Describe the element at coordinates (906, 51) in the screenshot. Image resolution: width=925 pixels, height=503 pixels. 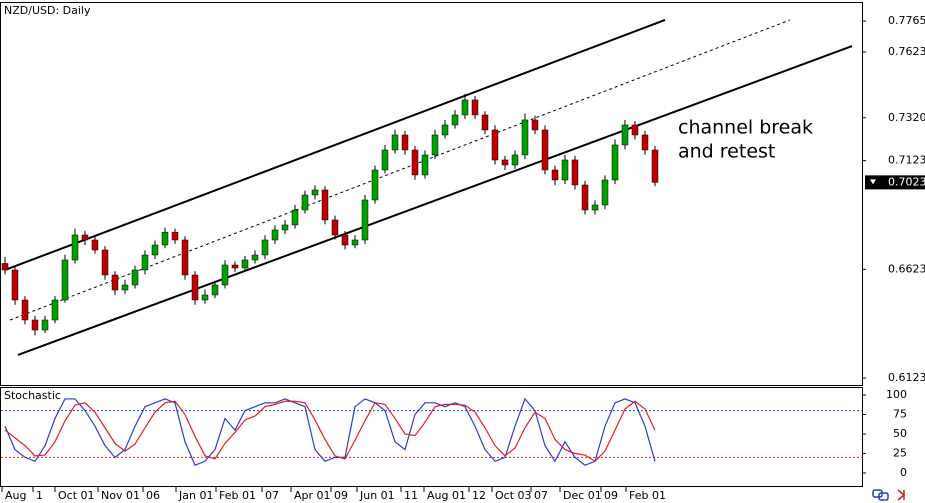
I see `y-tick-label: 0.7623` at that location.